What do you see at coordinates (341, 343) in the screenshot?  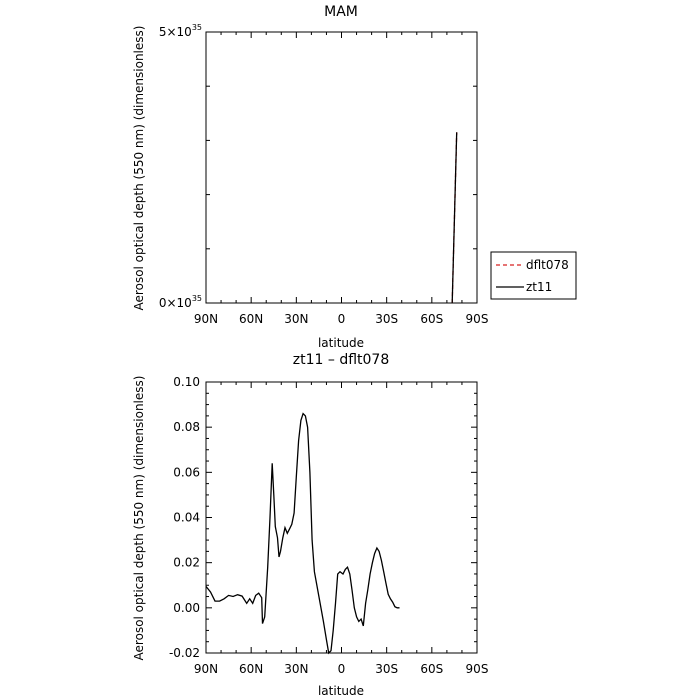 I see `top-x-axis-label: latitude` at bounding box center [341, 343].